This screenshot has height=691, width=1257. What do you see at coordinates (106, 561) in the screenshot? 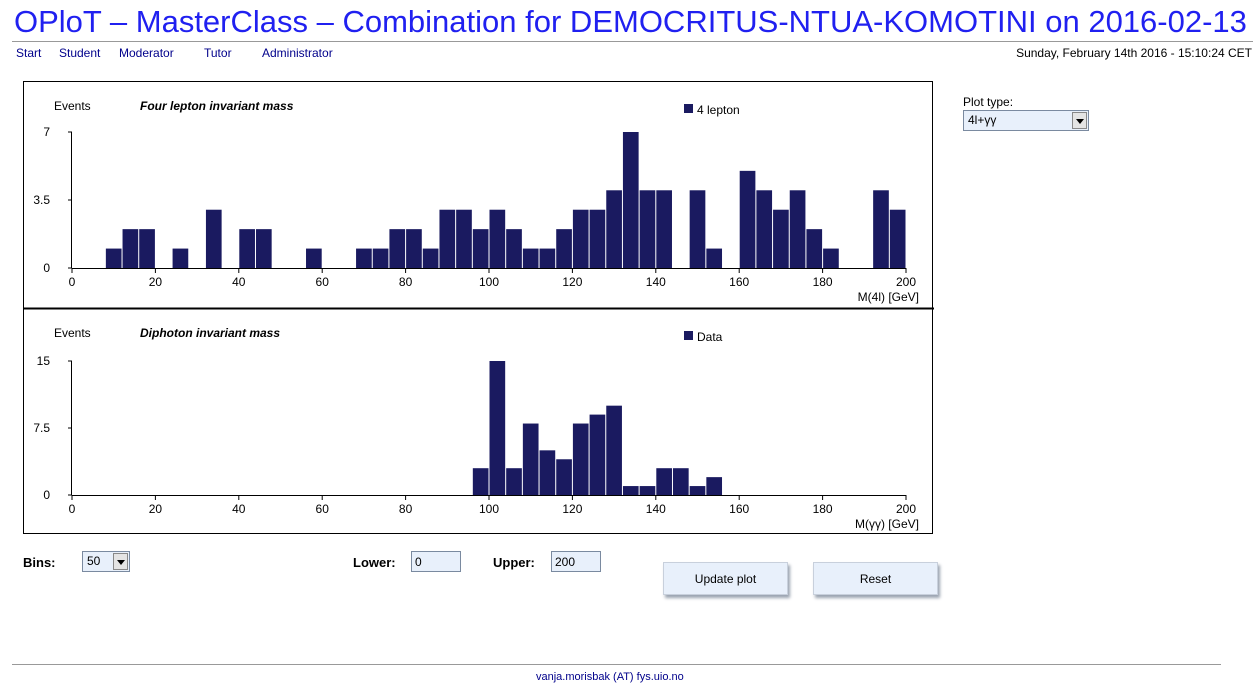
I see `bins-select: 50` at bounding box center [106, 561].